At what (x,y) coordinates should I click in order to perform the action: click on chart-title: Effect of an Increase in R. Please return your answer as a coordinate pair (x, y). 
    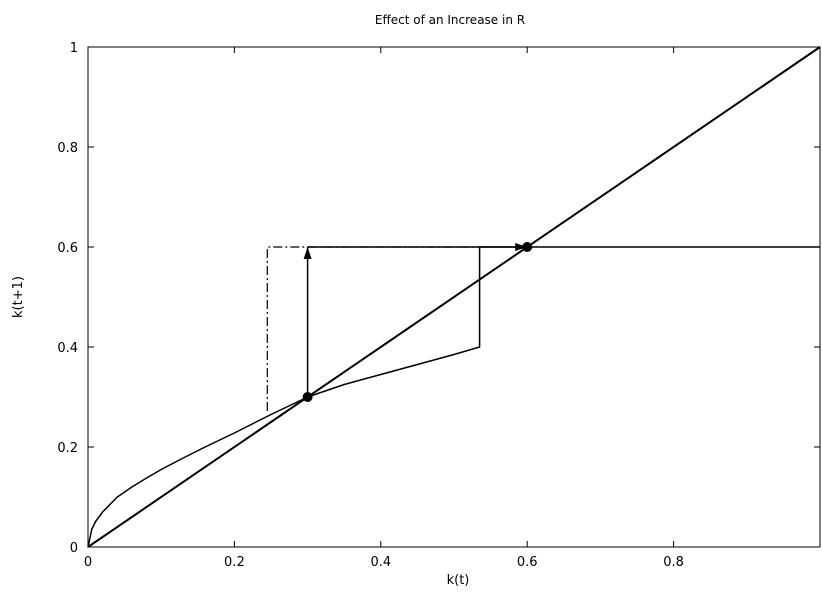
    Looking at the image, I should click on (450, 20).